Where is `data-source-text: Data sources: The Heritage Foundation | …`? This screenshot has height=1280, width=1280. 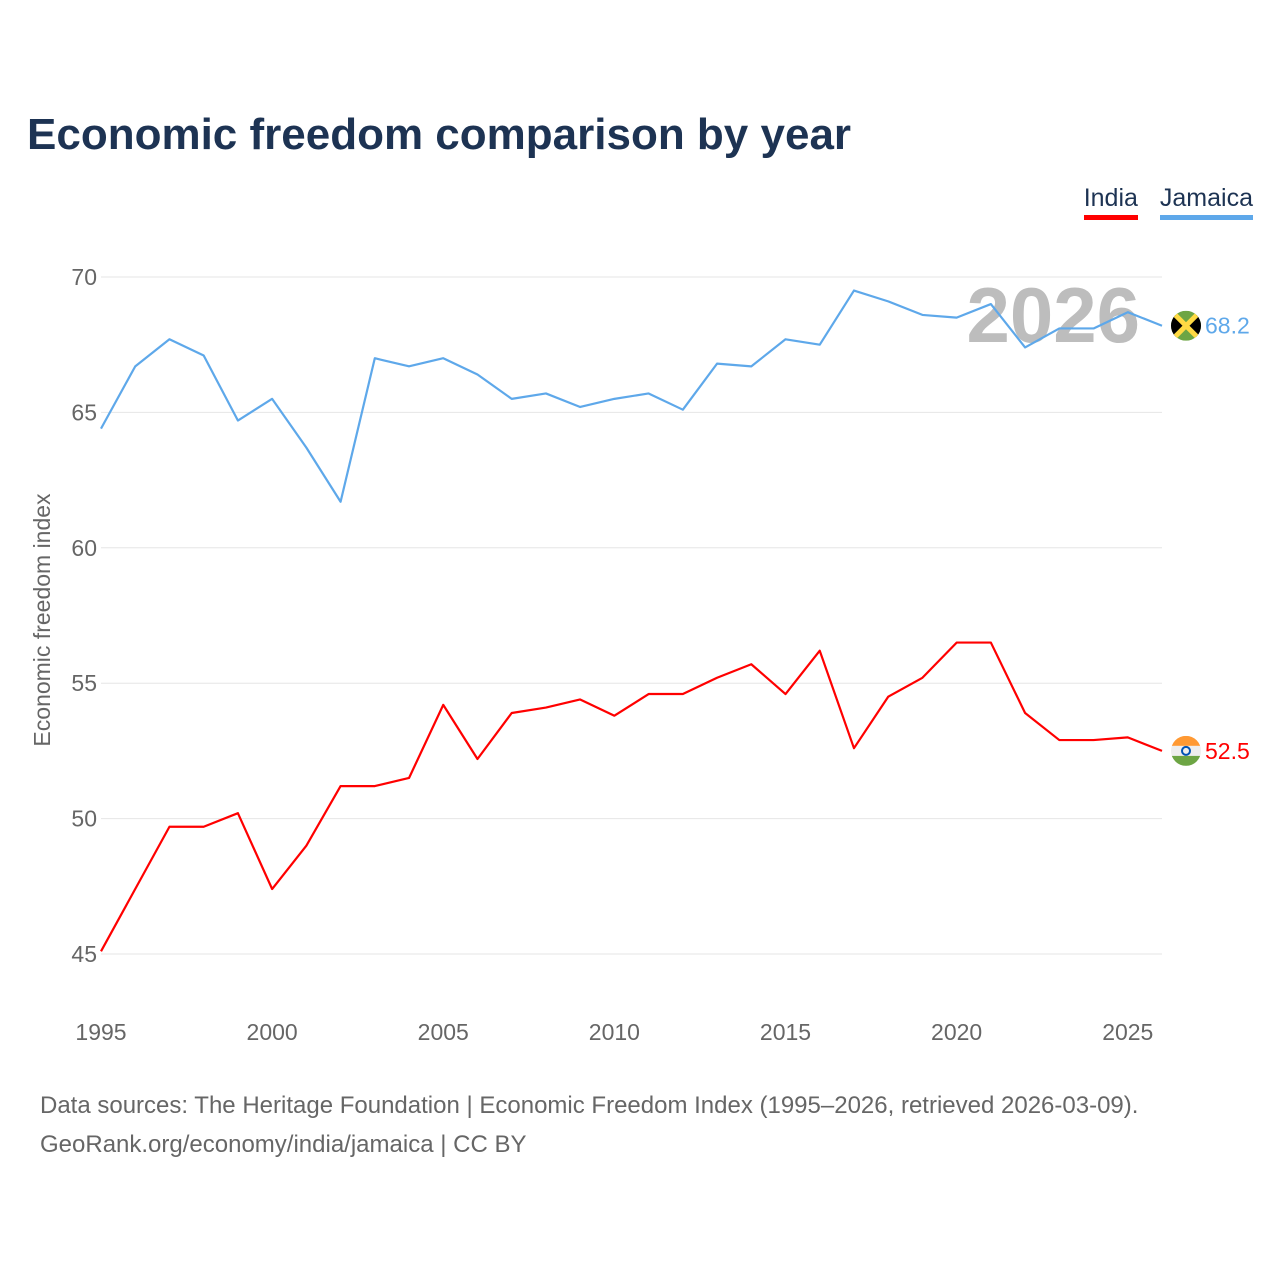 data-source-text: Data sources: The Heritage Foundation | … is located at coordinates (589, 1105).